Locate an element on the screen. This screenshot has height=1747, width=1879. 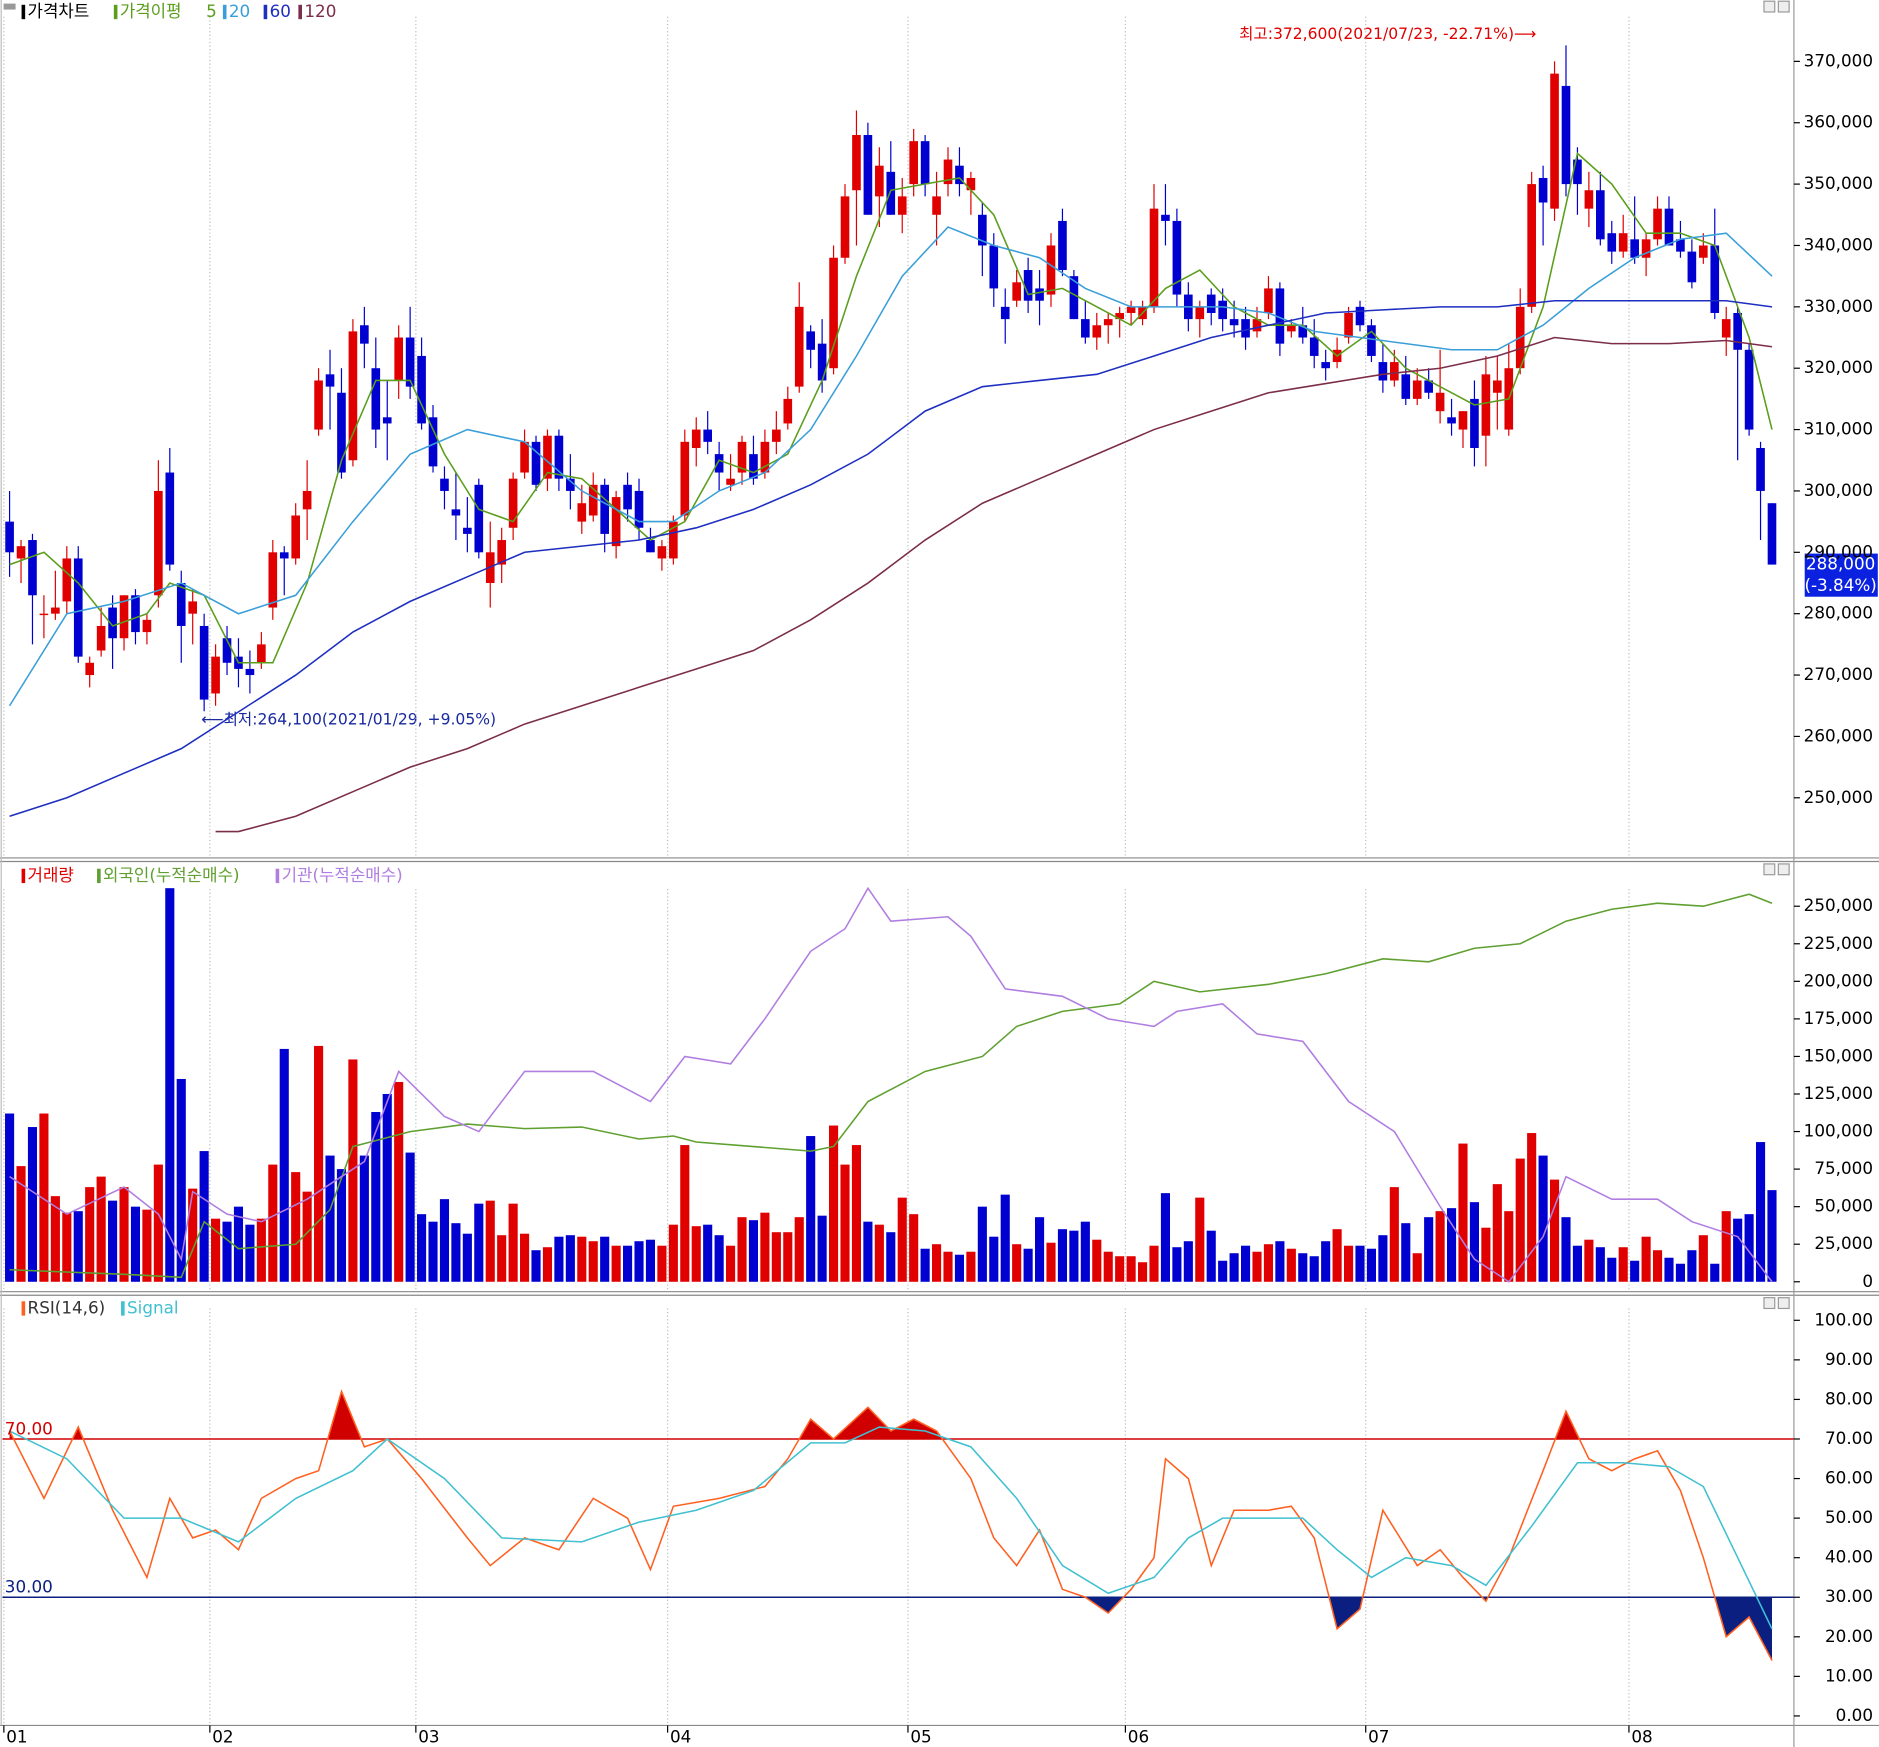
y-tick-label: 100,000 is located at coordinates (1838, 1131).